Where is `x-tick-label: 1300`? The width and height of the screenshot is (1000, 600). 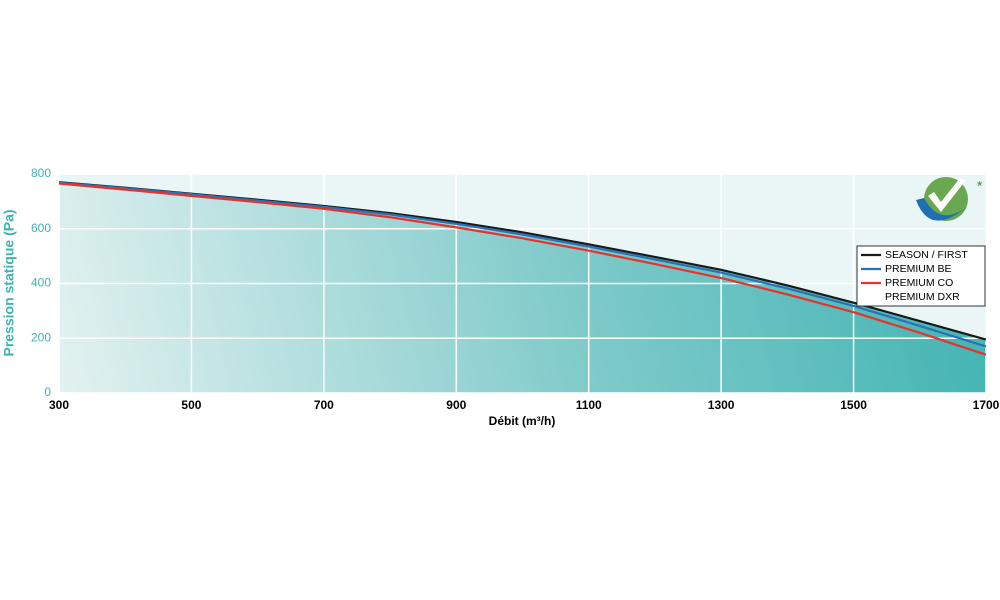
x-tick-label: 1300 is located at coordinates (721, 405).